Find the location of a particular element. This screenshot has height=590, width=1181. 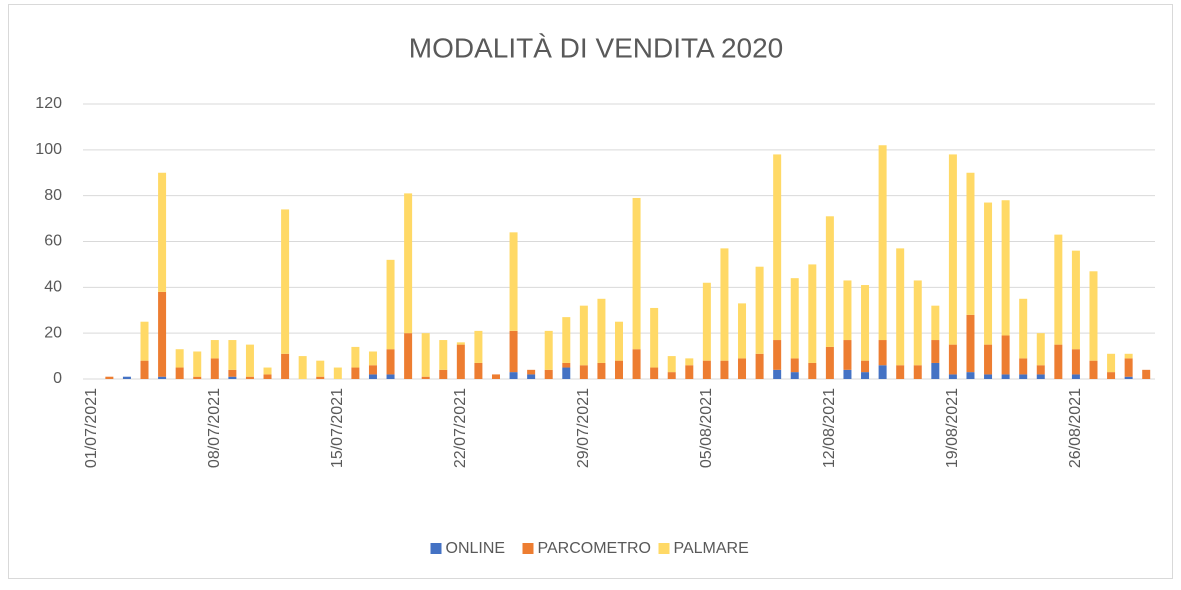

chart-title: MODALITÀ DI VENDITA 2020 is located at coordinates (596, 47).